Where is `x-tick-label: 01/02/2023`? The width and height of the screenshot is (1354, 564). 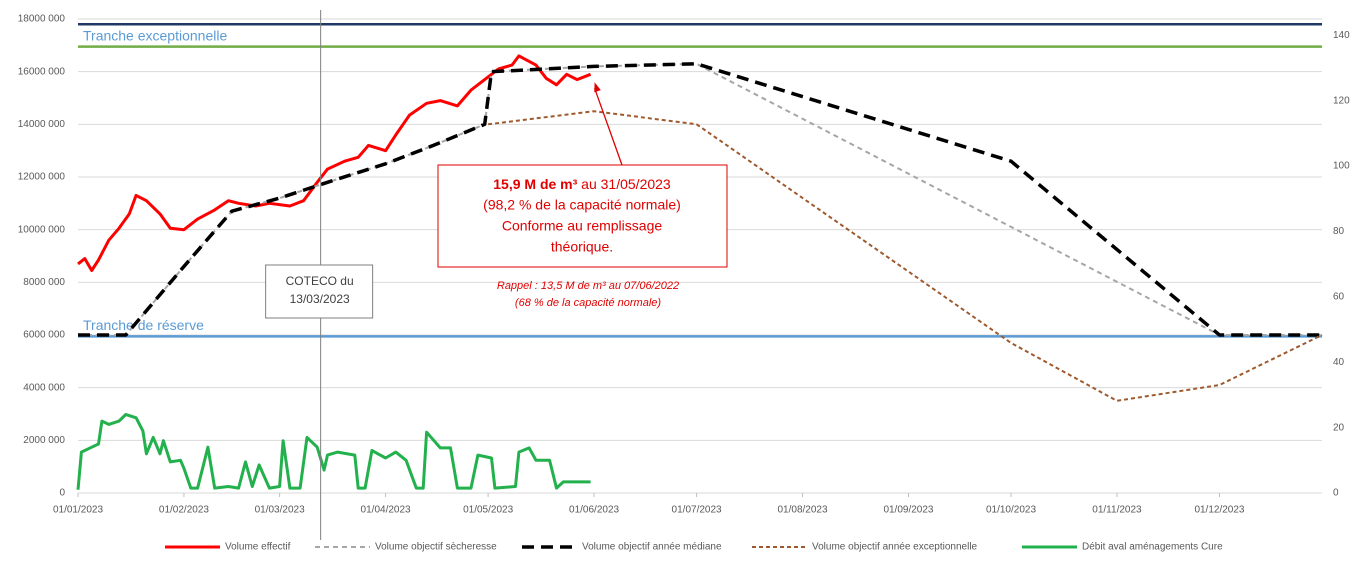
x-tick-label: 01/02/2023 is located at coordinates (184, 510).